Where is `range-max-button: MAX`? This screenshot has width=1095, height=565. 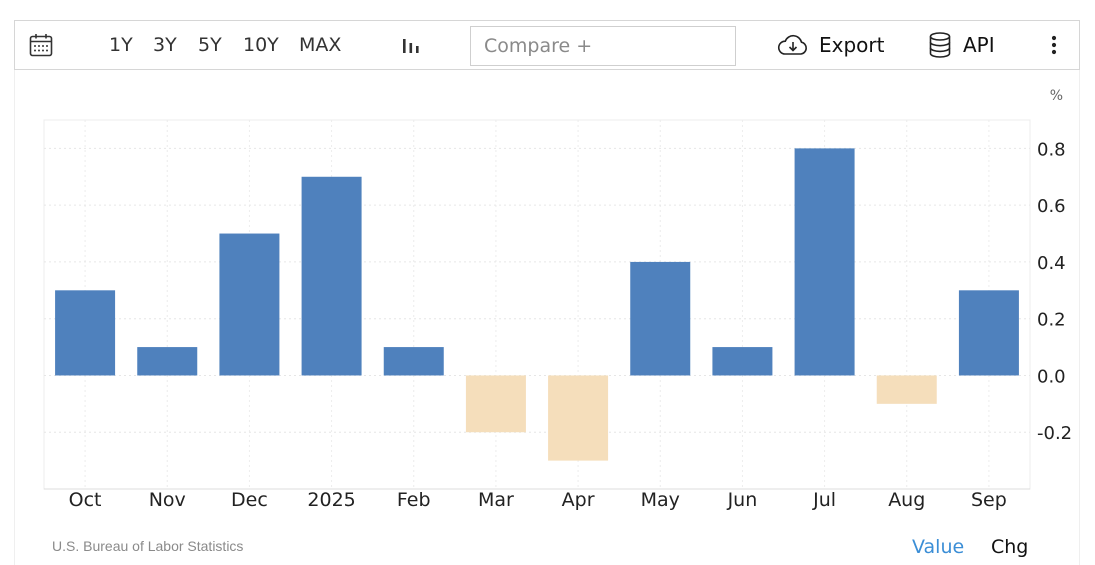 range-max-button: MAX is located at coordinates (320, 45).